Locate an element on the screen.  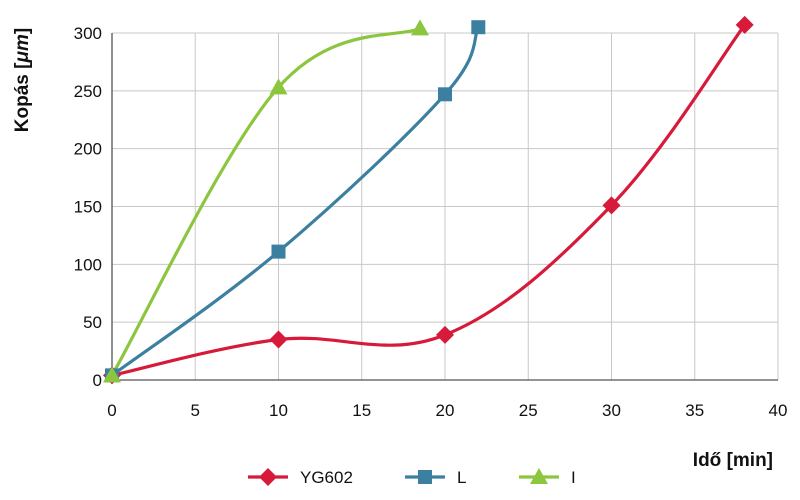
legend-label: L is located at coordinates (461, 477).